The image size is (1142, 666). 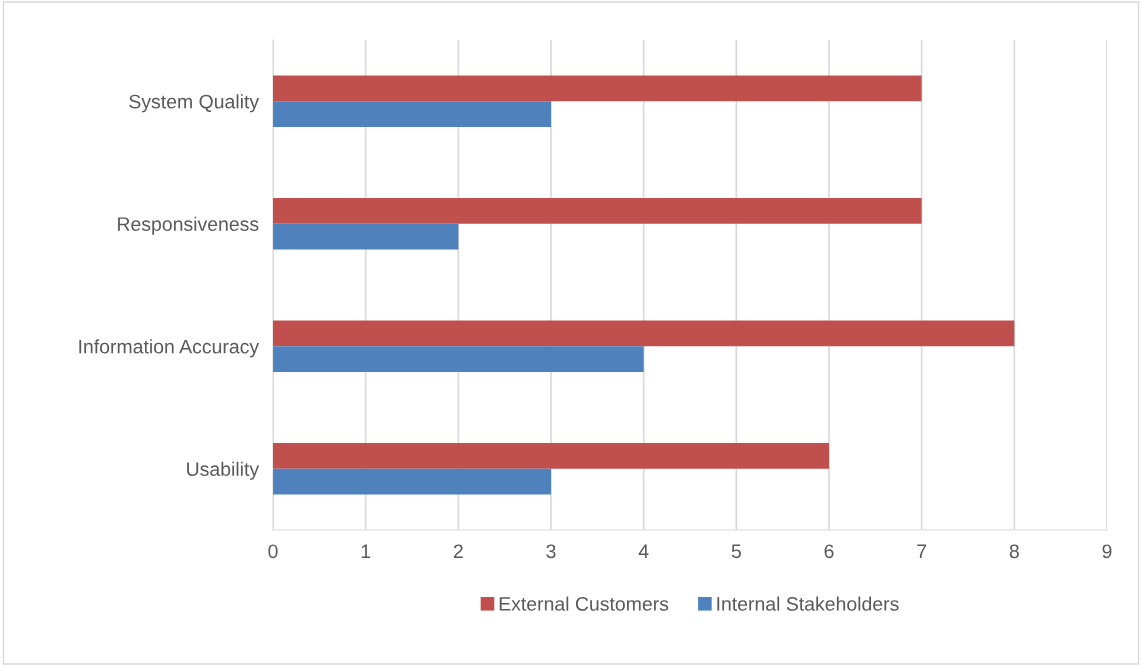 I want to click on x-tick-label: 0, so click(x=273, y=551).